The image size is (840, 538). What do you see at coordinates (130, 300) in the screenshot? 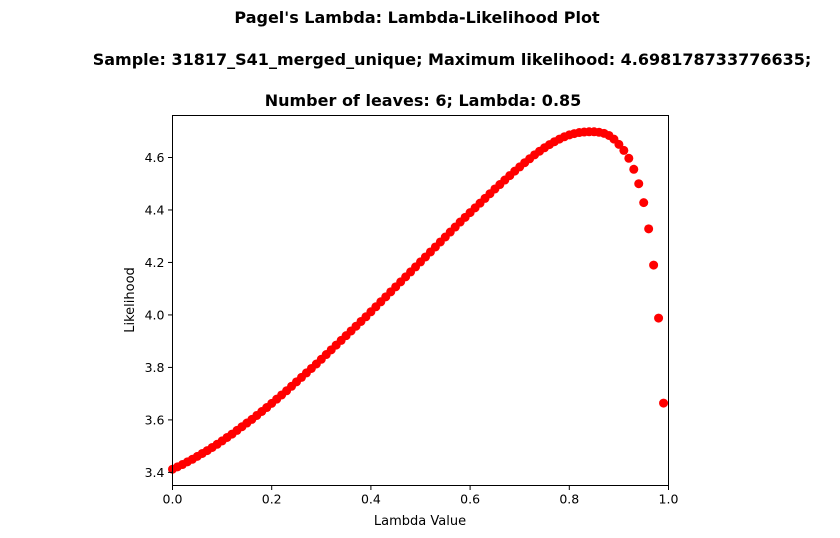
I see `y-axis-label: Likelihood` at bounding box center [130, 300].